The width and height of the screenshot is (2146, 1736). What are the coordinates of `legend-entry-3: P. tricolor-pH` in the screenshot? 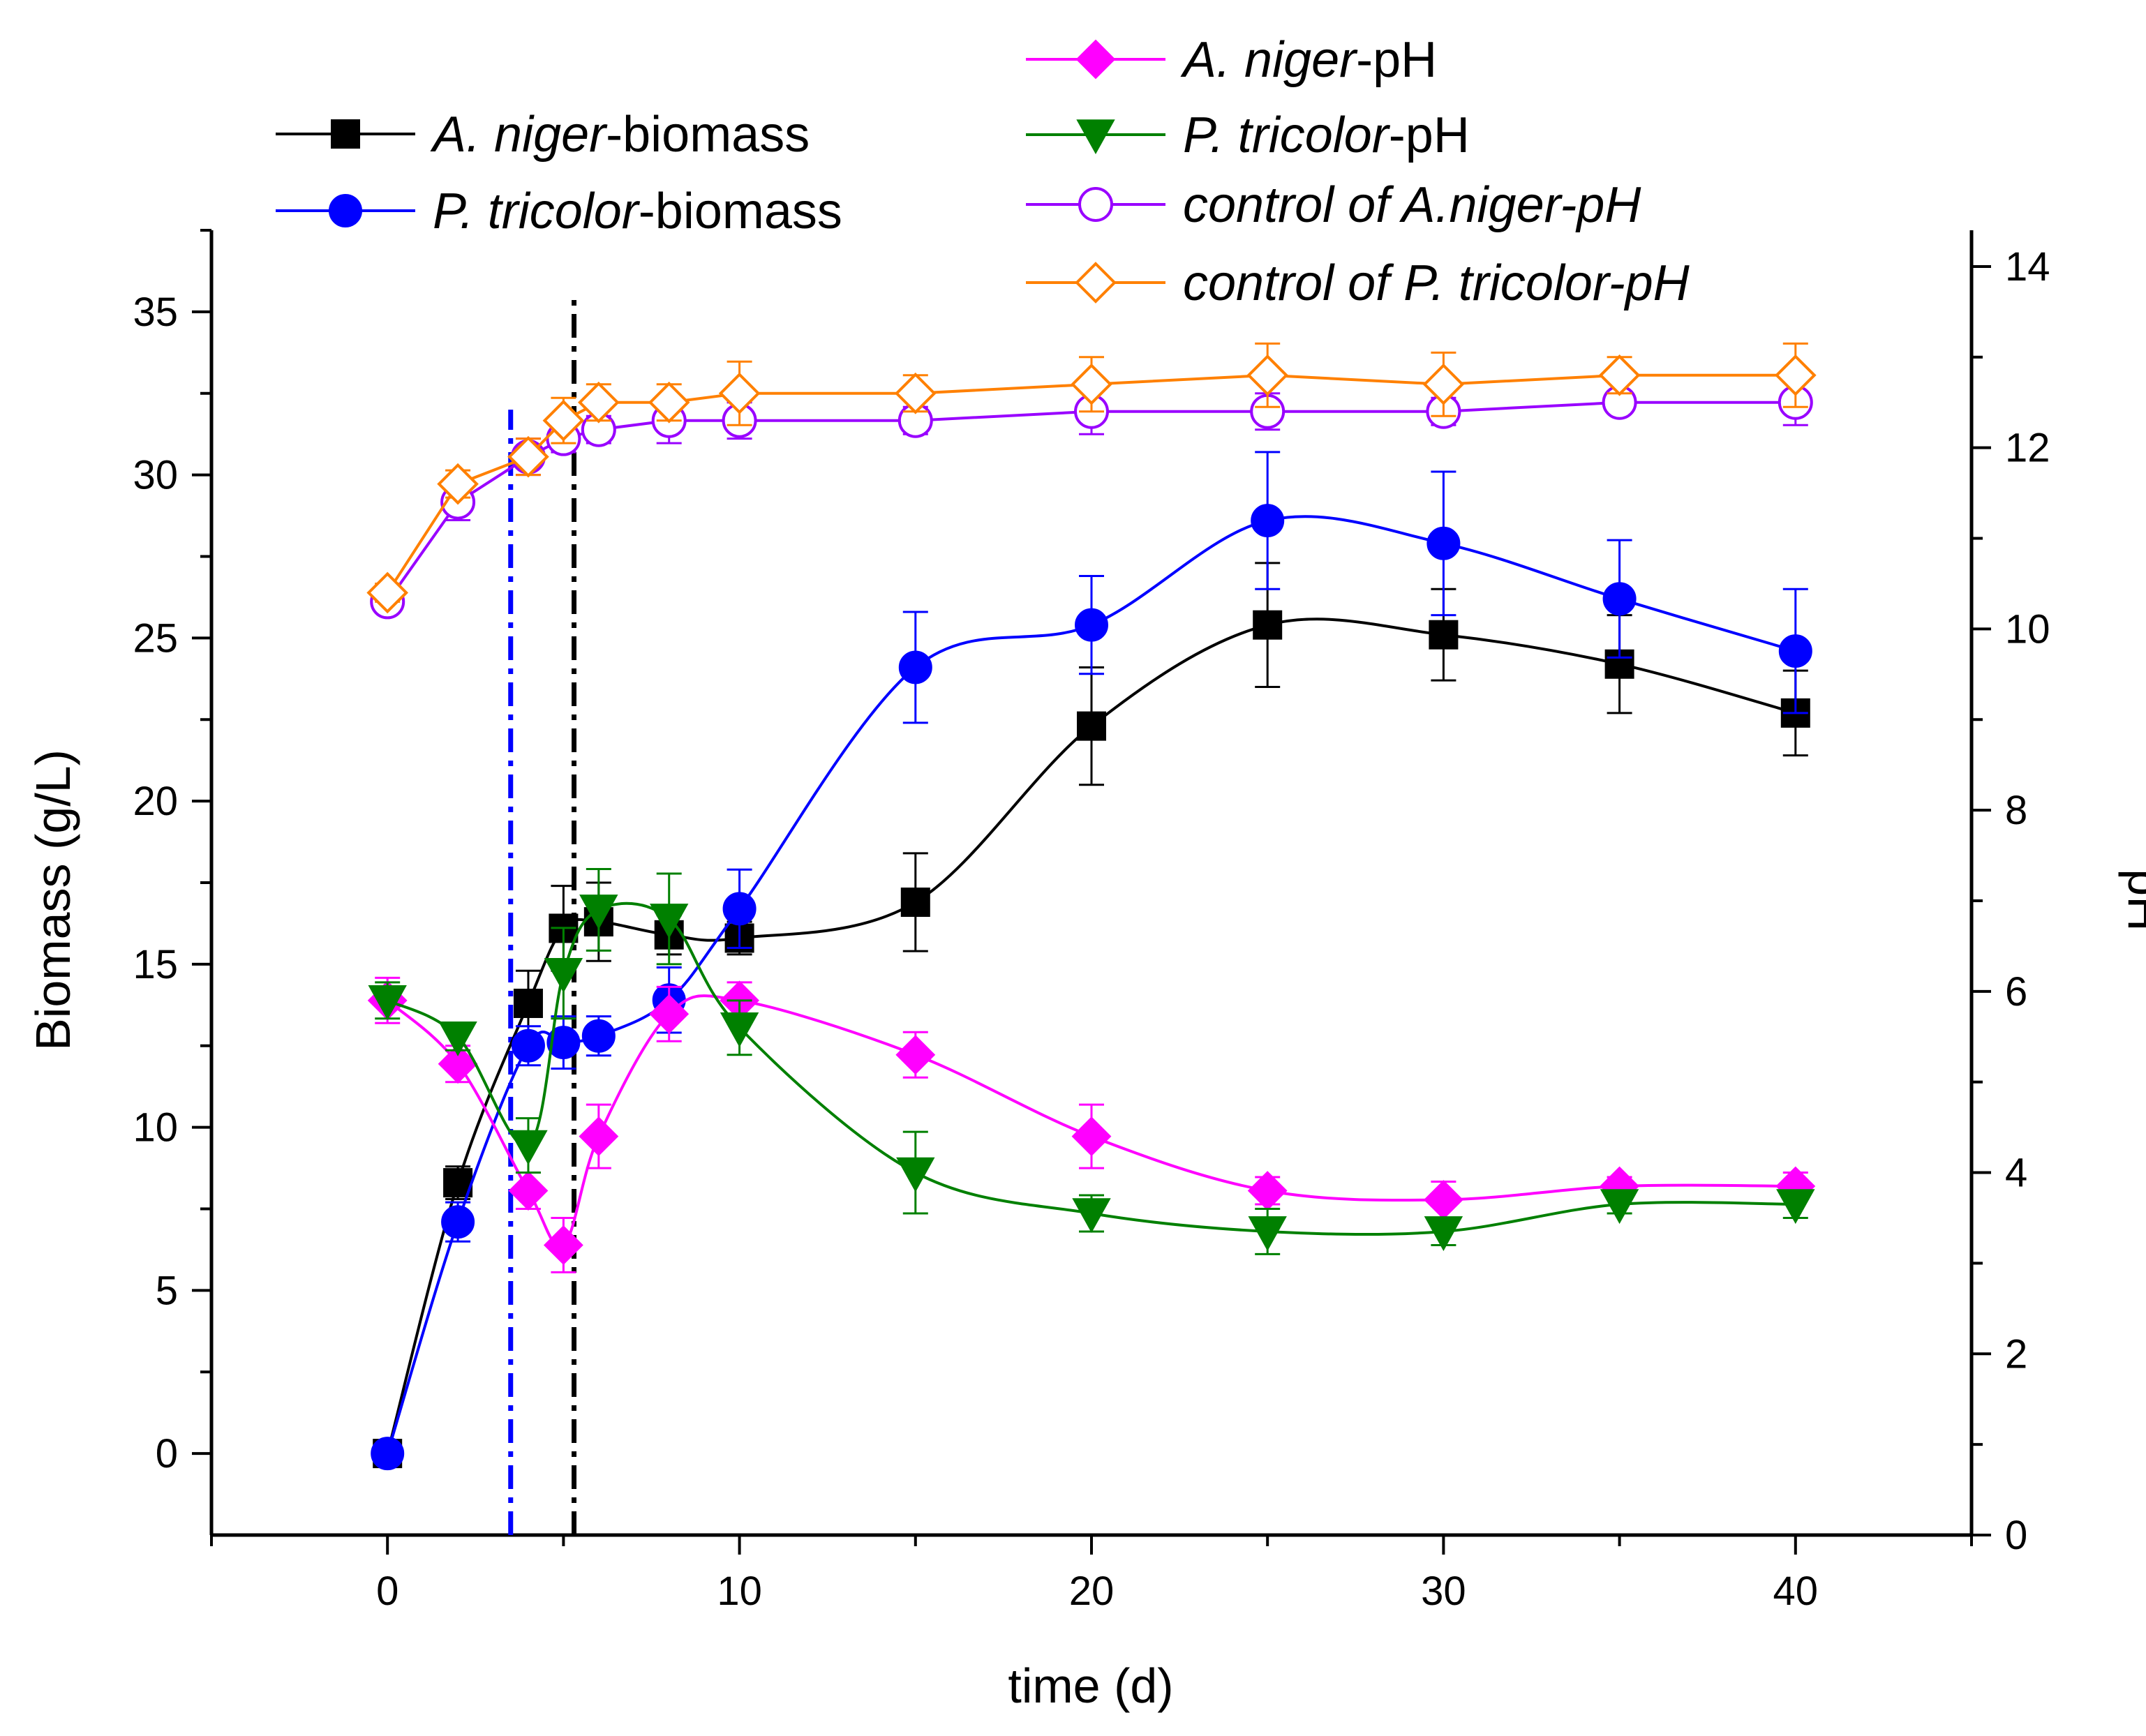 It's located at (1248, 135).